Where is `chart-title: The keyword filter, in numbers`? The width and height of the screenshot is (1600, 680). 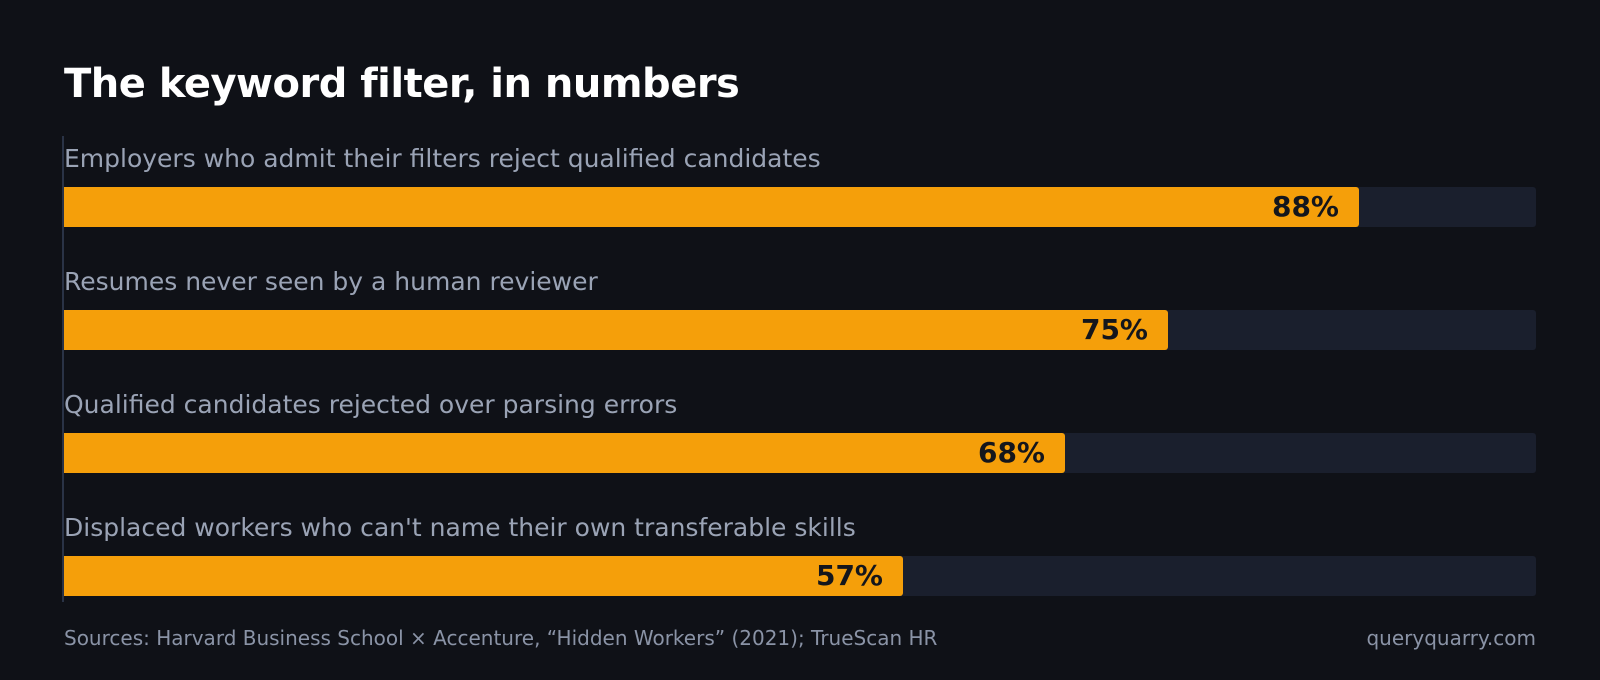 chart-title: The keyword filter, in numbers is located at coordinates (402, 84).